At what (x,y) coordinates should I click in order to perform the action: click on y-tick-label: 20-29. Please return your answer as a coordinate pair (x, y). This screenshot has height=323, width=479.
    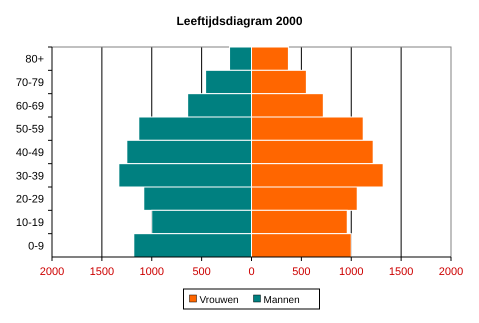
    Looking at the image, I should click on (30, 200).